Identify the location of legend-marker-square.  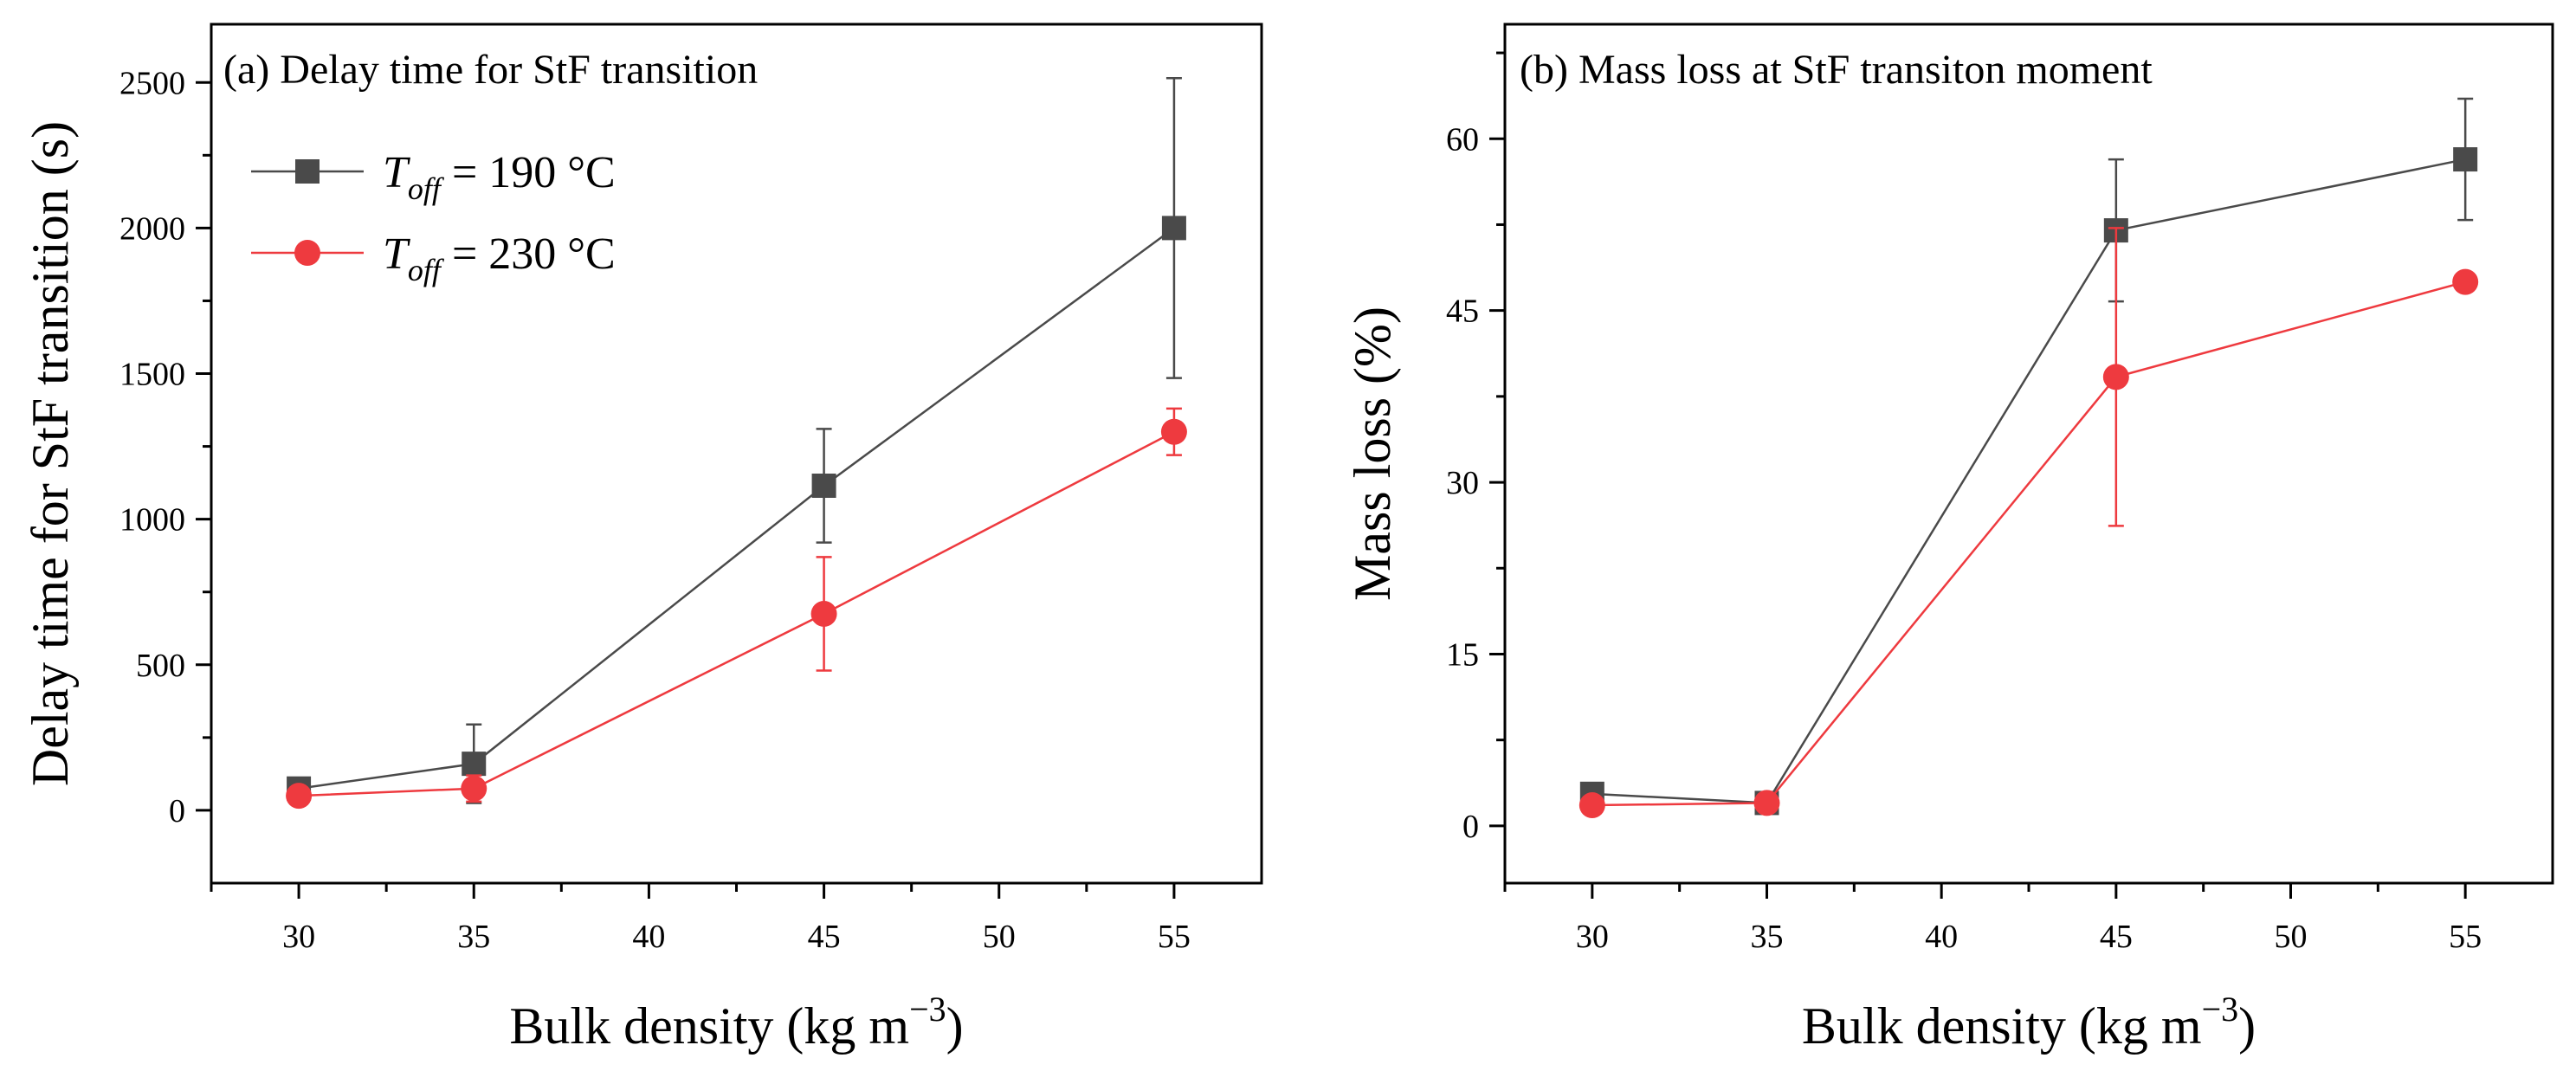
(307, 171).